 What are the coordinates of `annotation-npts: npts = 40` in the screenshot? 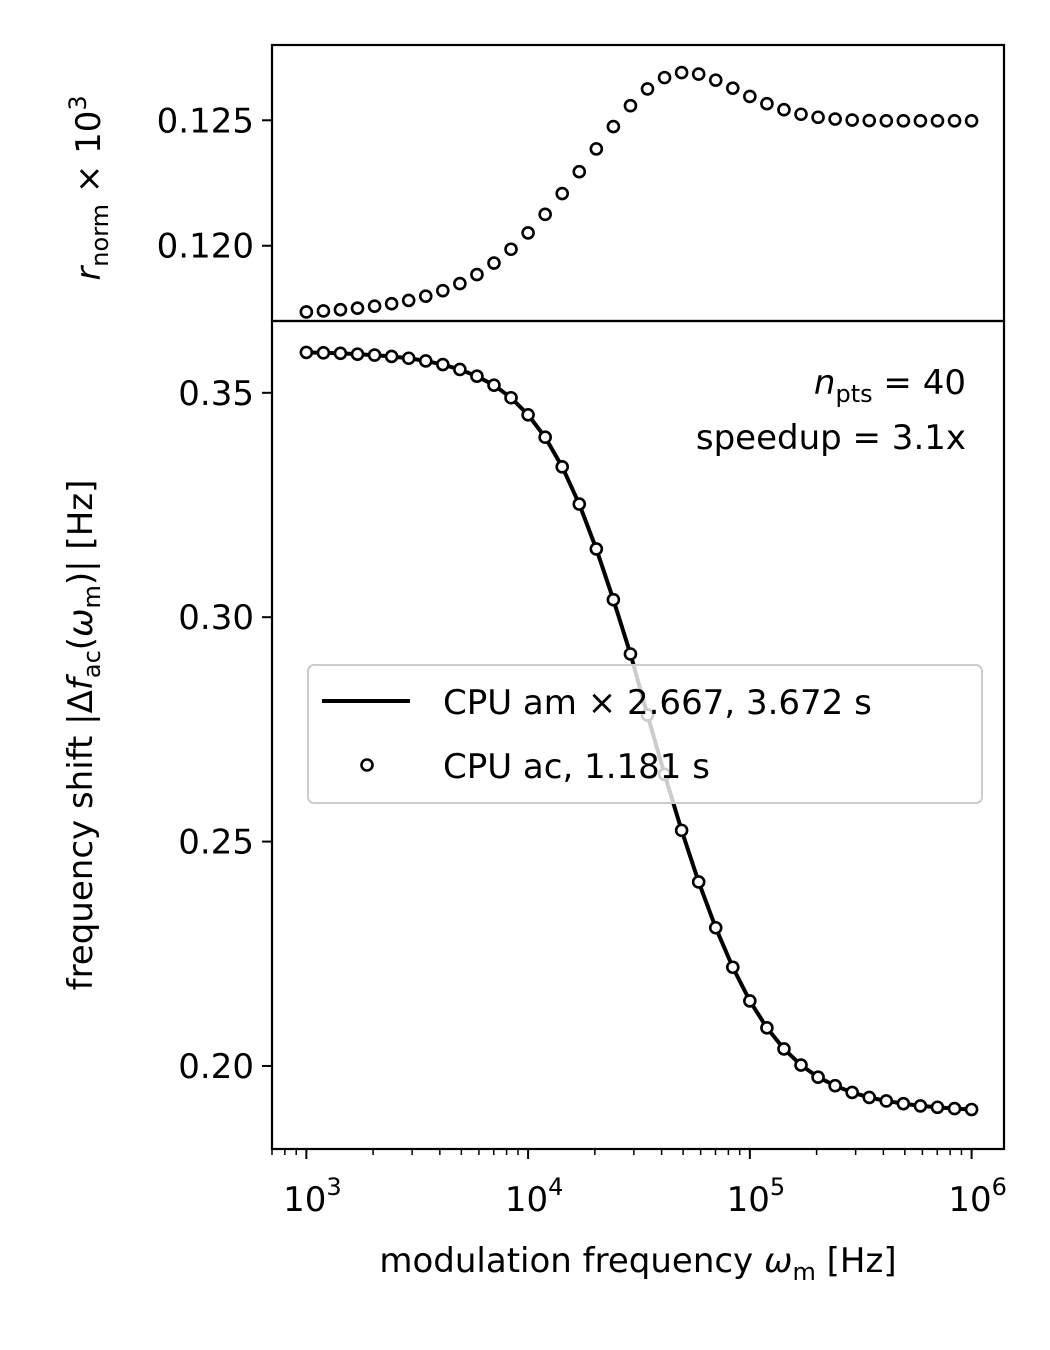 It's located at (890, 385).